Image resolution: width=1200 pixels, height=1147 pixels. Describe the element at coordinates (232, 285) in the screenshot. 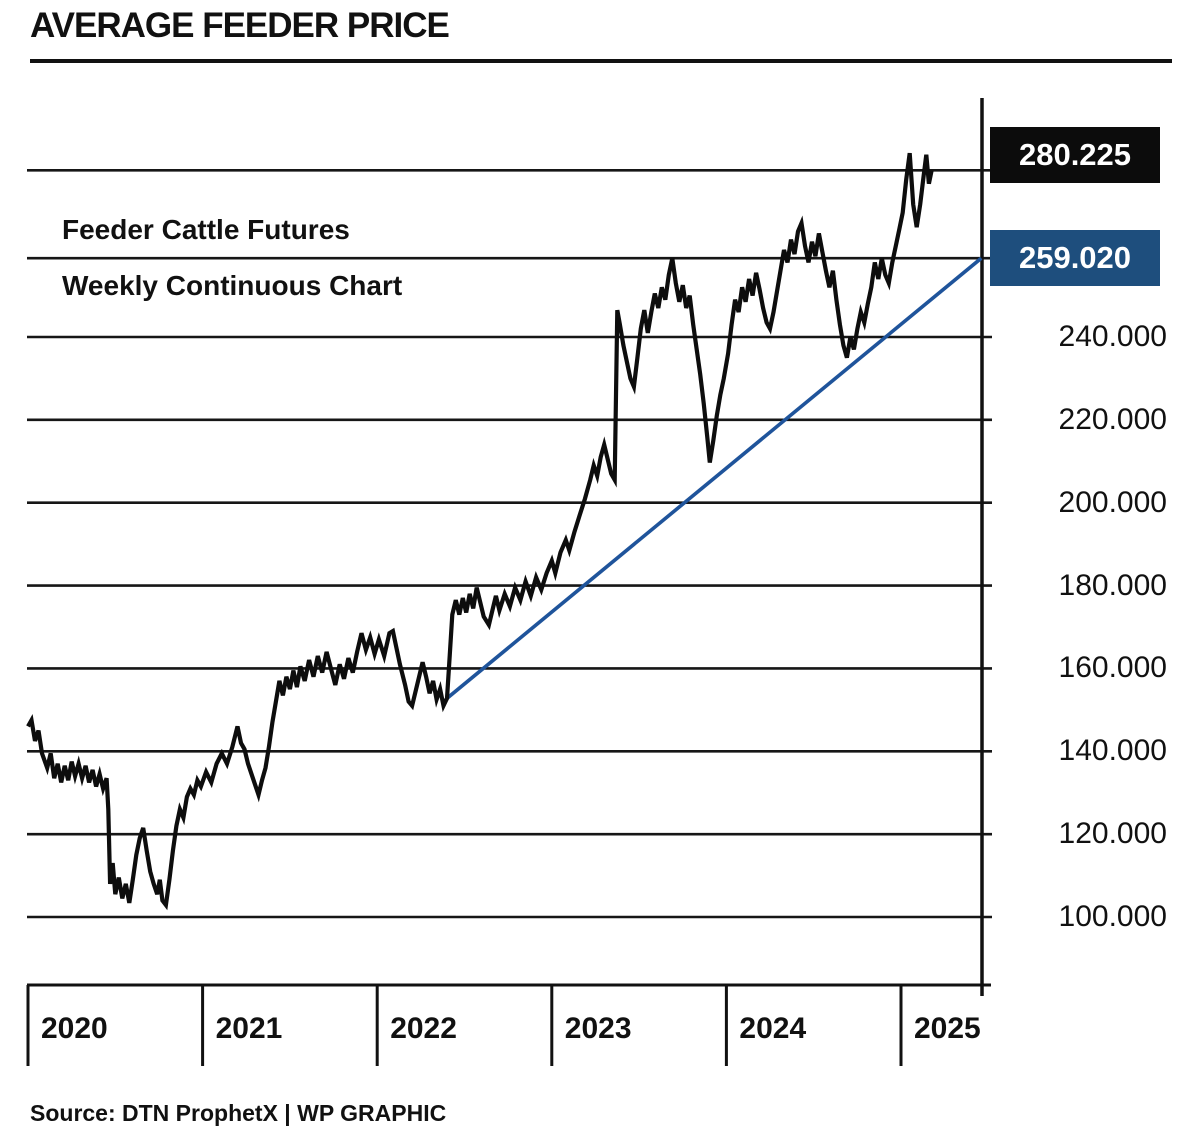

I see `annotation-line2: Weekly Continuous Chart` at that location.